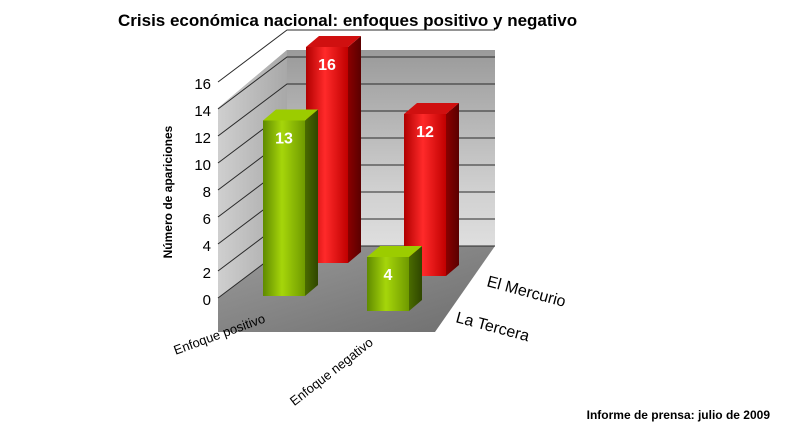  Describe the element at coordinates (207, 246) in the screenshot. I see `y-tick-label: 4` at that location.